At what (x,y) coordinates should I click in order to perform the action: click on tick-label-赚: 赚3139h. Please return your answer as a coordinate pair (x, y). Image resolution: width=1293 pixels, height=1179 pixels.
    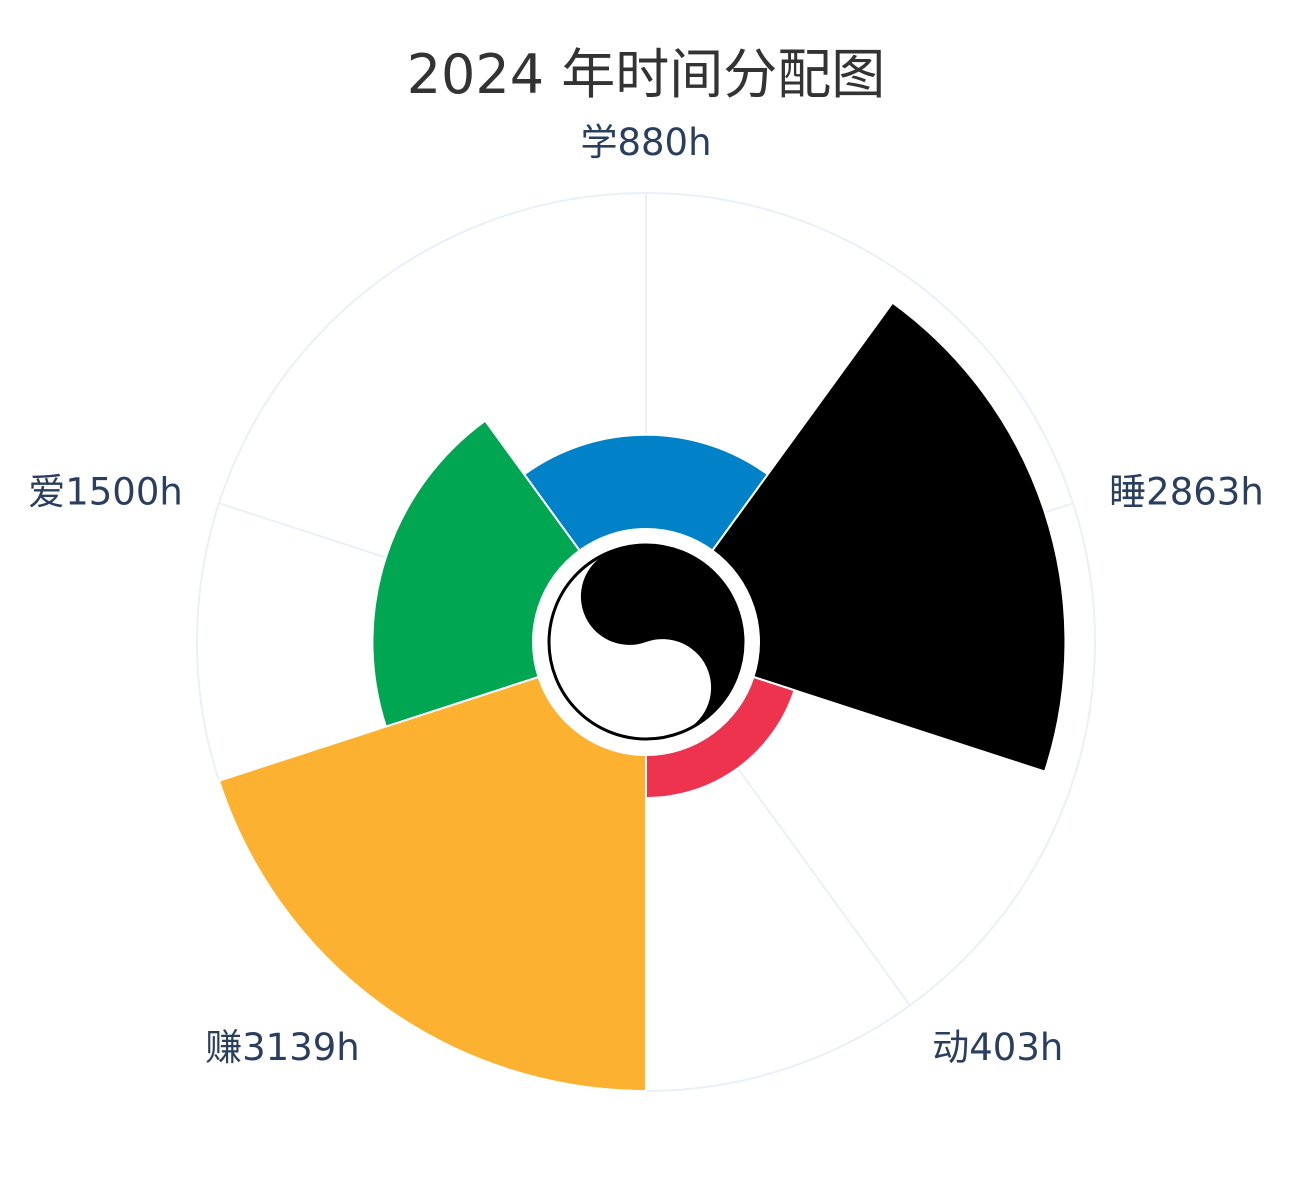
    Looking at the image, I should click on (282, 1047).